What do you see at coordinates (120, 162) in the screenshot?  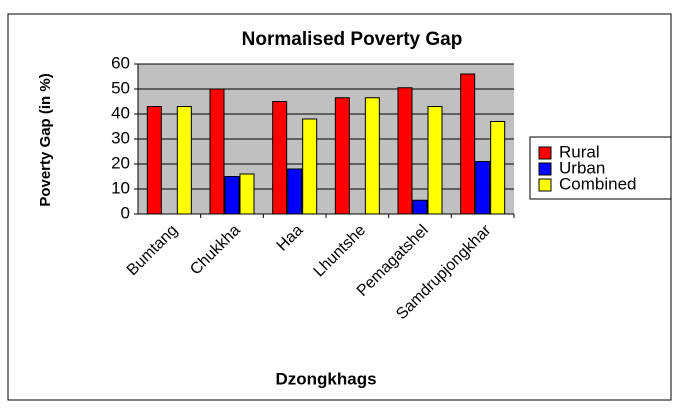 I see `y-tick-label: 20` at bounding box center [120, 162].